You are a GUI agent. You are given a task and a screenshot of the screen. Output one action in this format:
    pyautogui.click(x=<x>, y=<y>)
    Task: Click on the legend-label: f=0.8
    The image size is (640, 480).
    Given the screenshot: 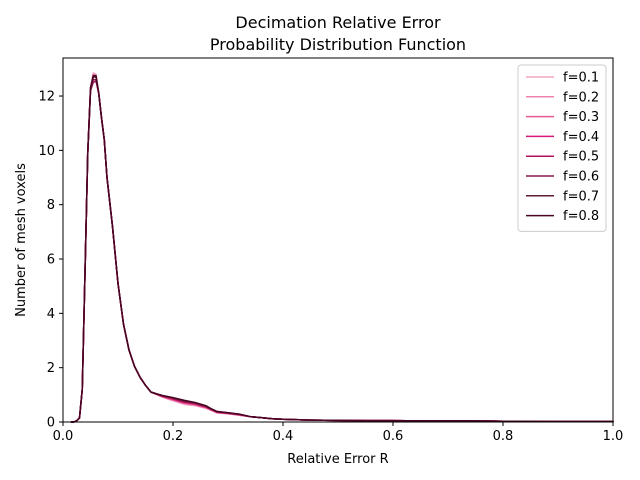 What is the action you would take?
    pyautogui.click(x=581, y=216)
    